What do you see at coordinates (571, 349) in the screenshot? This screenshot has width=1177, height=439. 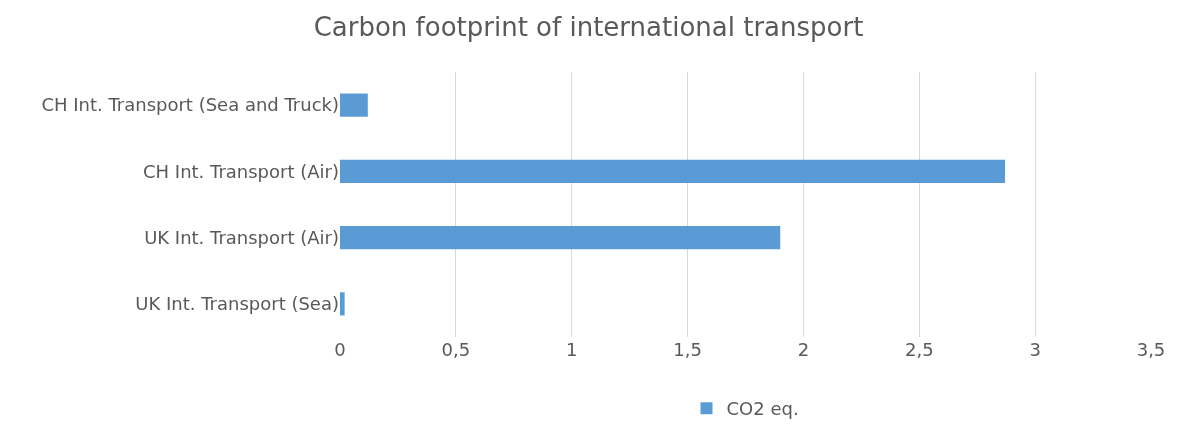 I see `x-tick-label: 1` at bounding box center [571, 349].